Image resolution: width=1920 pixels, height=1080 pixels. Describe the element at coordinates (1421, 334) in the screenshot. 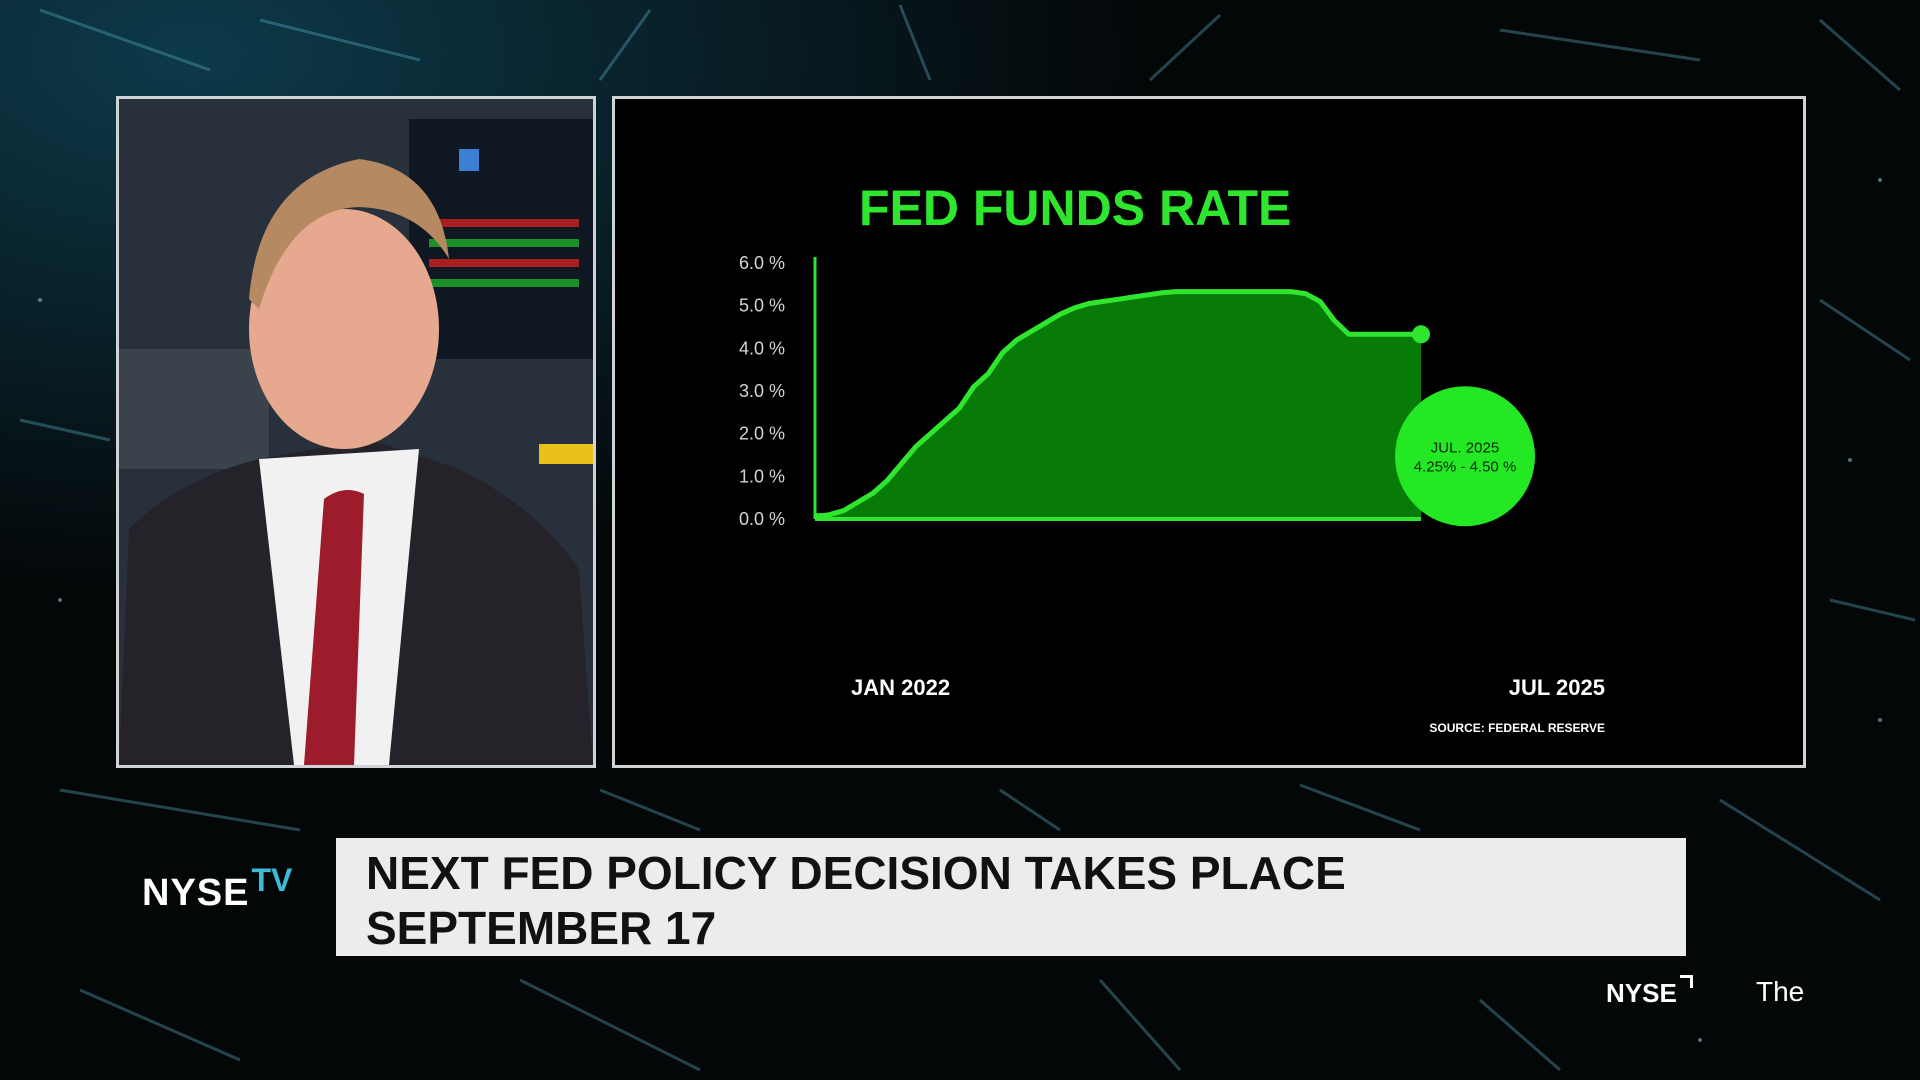

I see `end-point-marker` at that location.